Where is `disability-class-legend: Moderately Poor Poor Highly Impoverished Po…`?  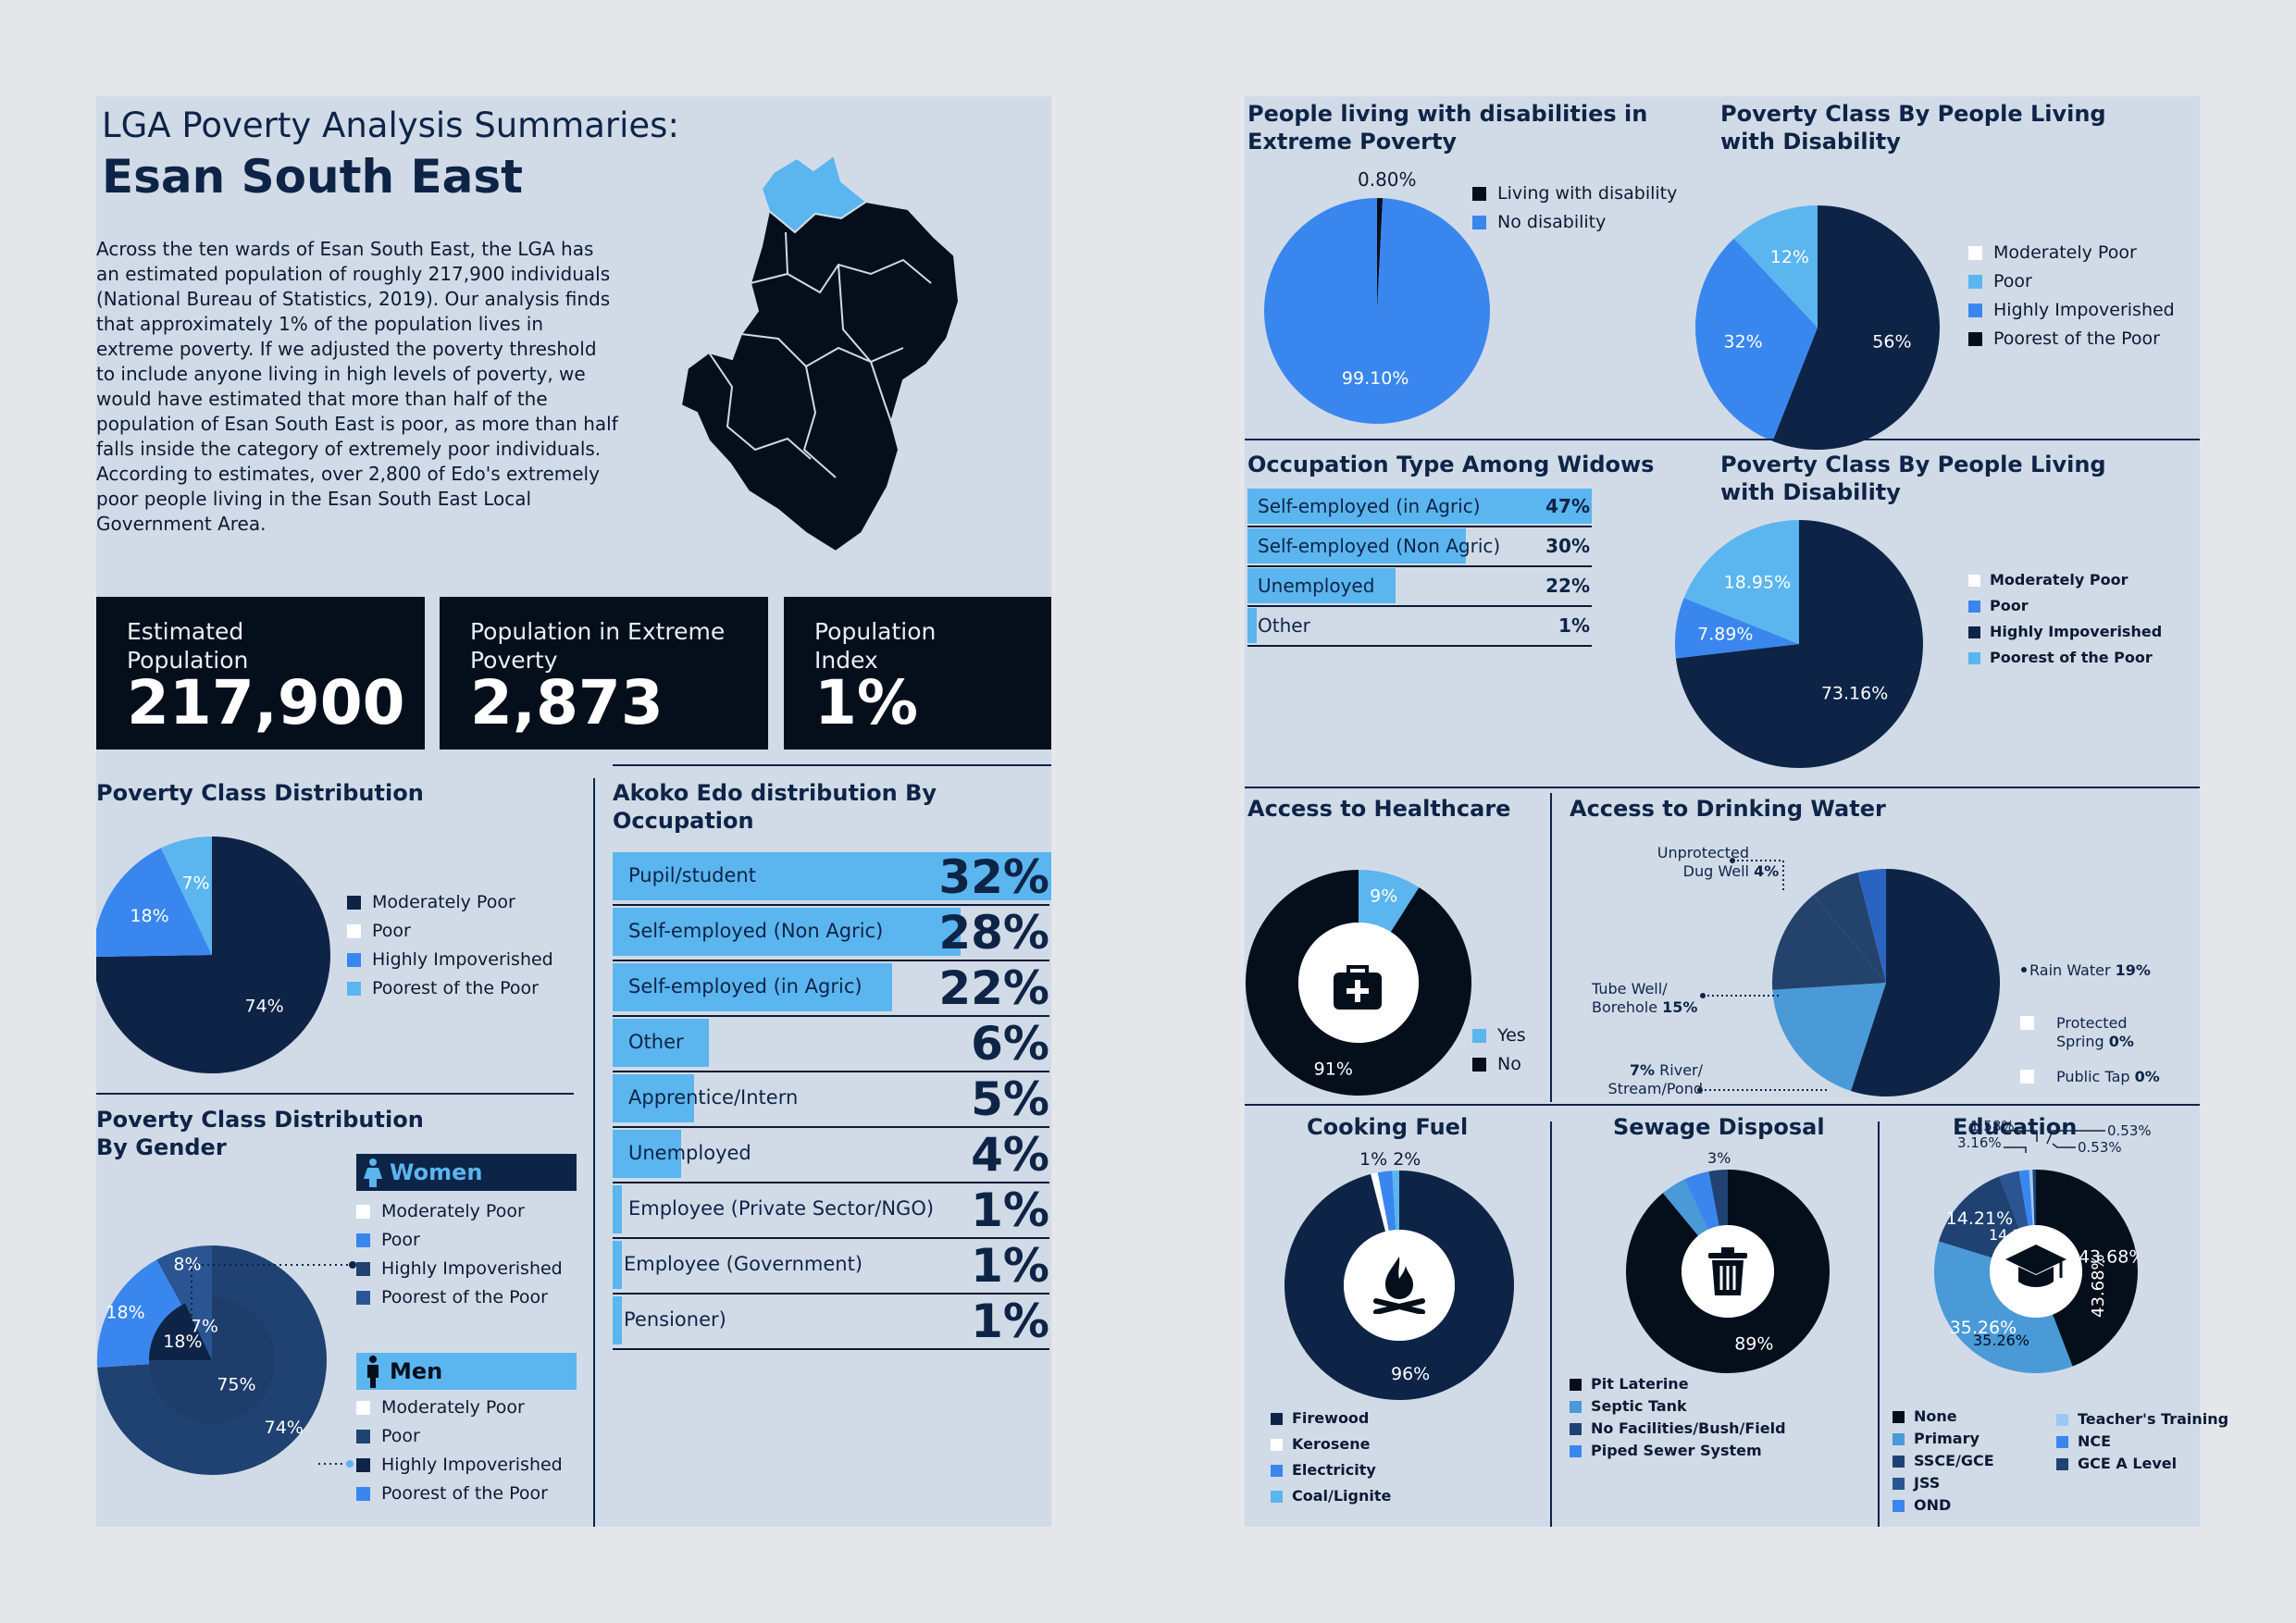
disability-class-legend: Moderately Poor Poor Highly Impoverished Po… is located at coordinates (2072, 296).